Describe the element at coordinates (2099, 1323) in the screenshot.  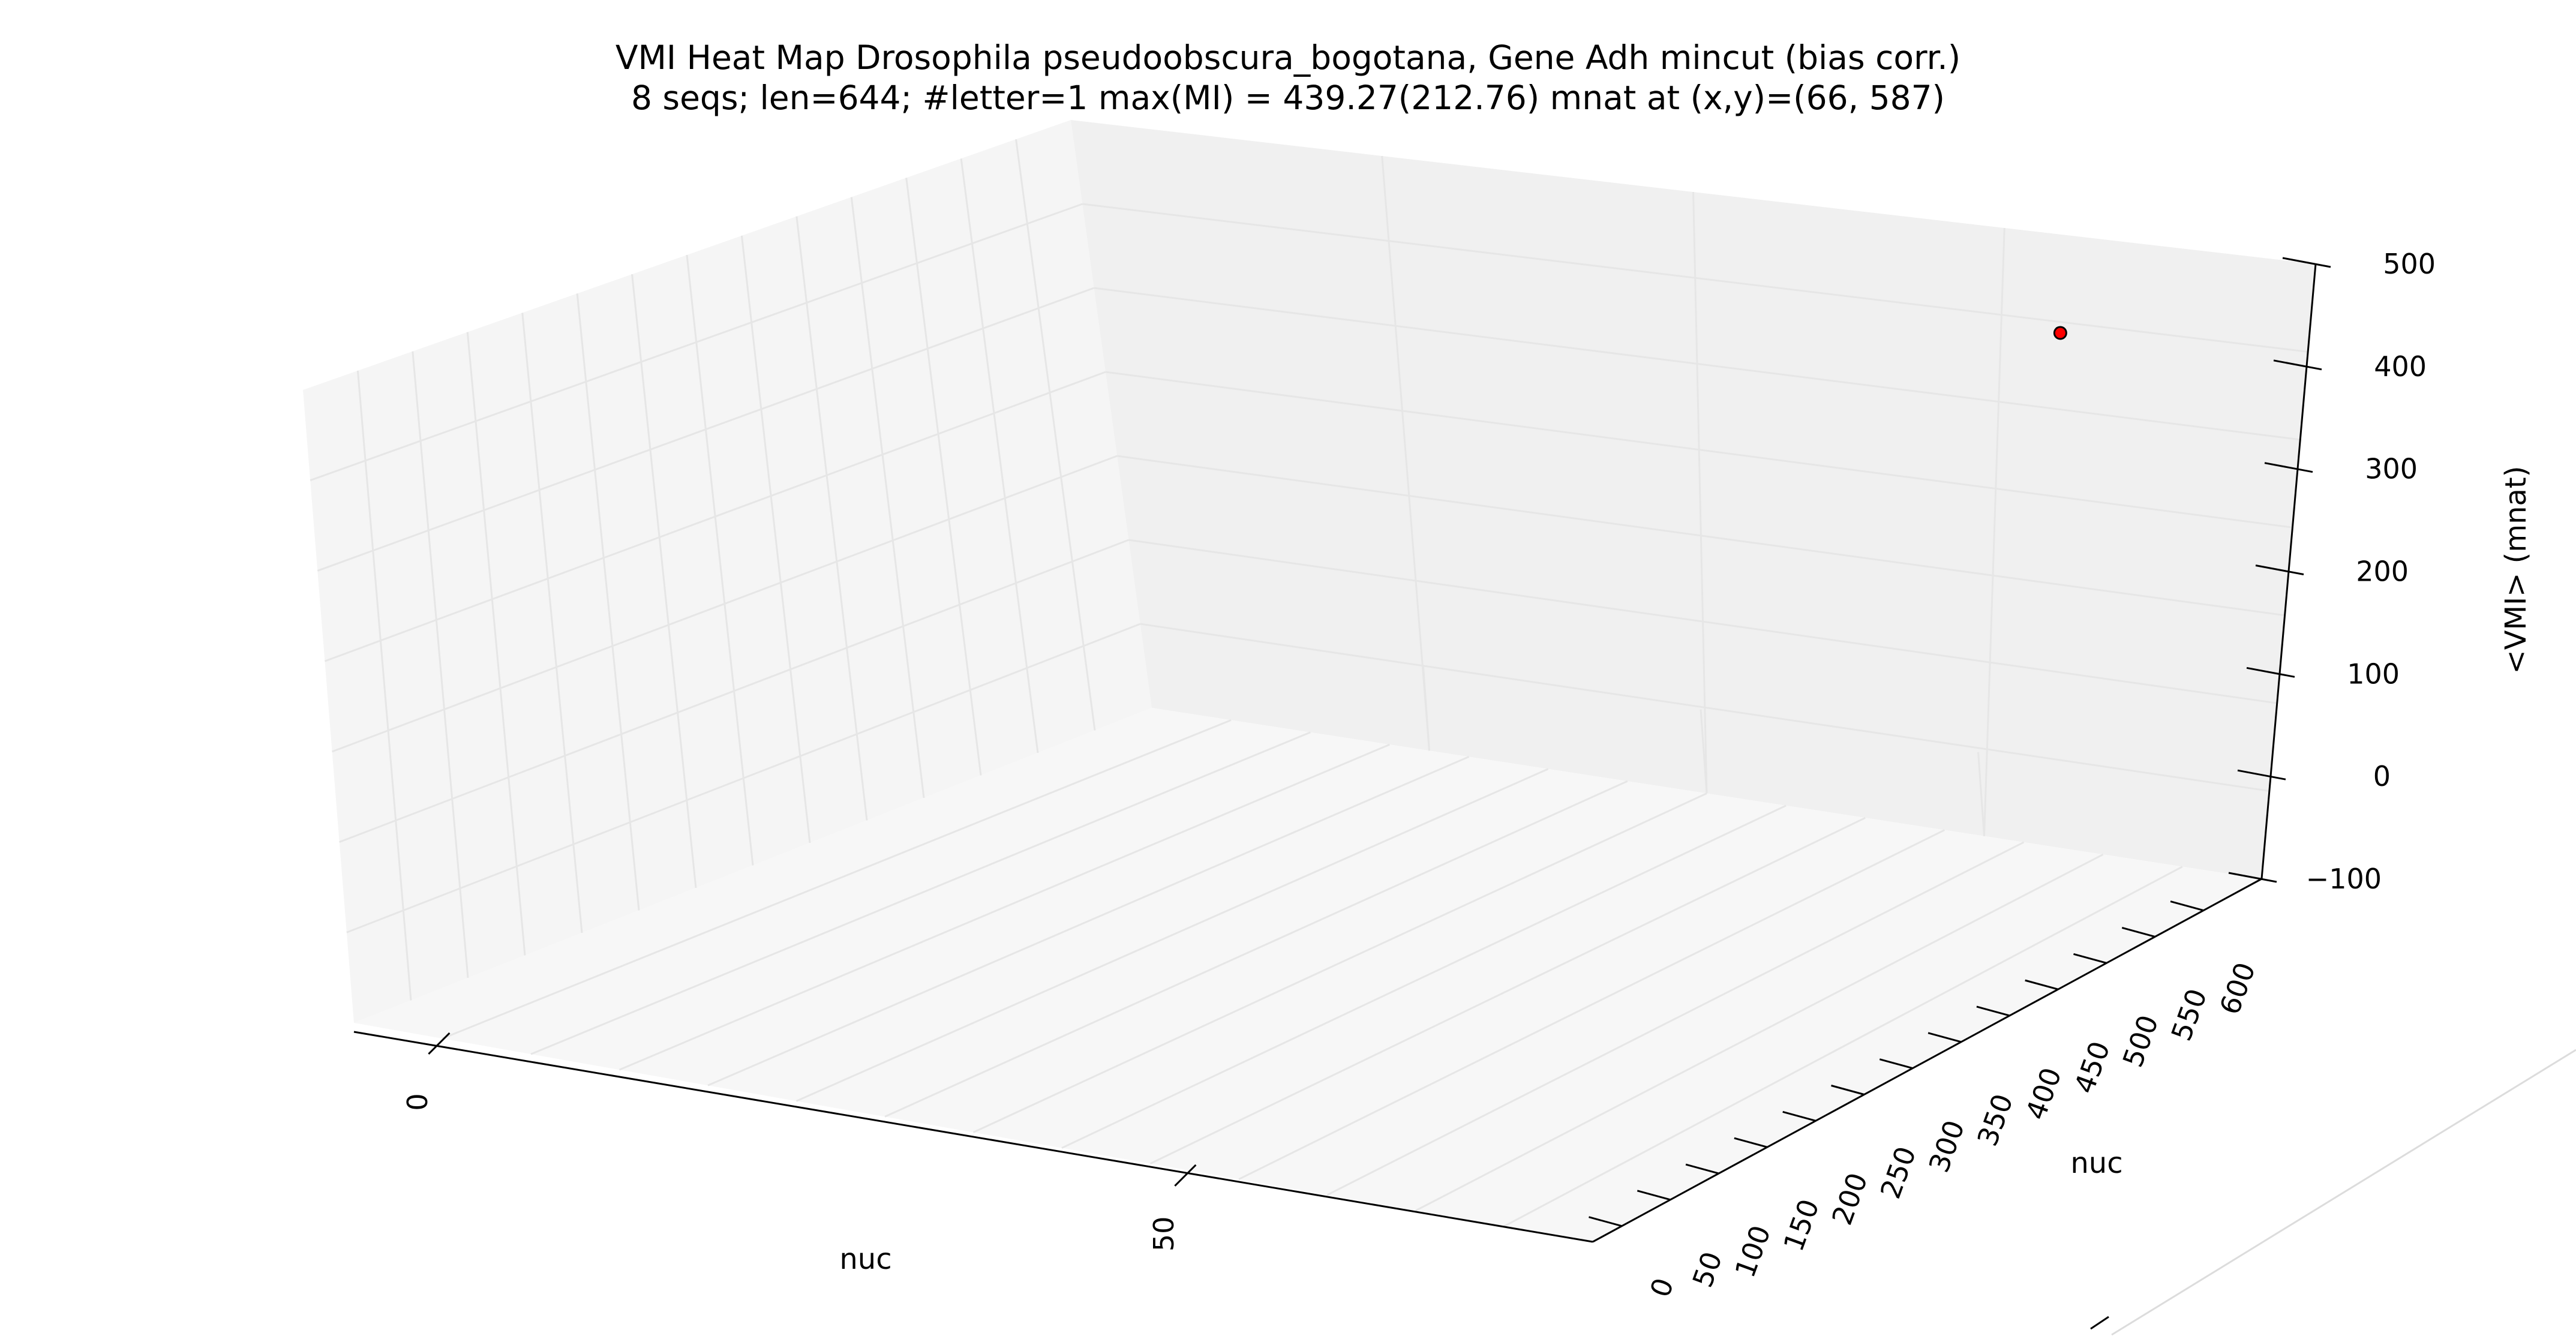
I see `stray-axis-tick` at that location.